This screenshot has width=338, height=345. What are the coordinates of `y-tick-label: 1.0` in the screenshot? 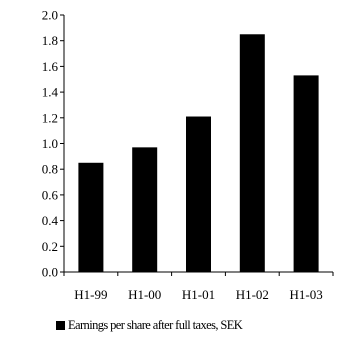 It's located at (50, 143).